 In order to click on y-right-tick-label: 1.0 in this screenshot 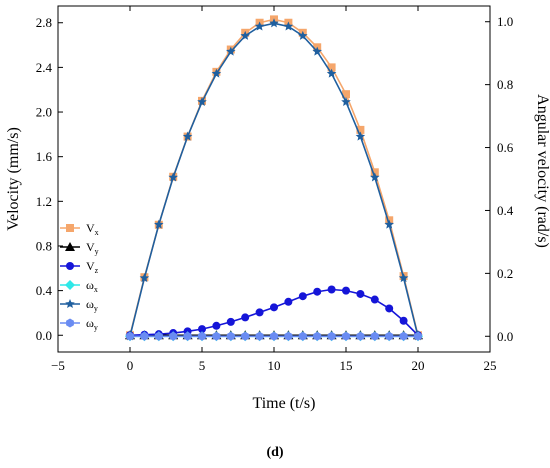, I will do `click(505, 21)`.